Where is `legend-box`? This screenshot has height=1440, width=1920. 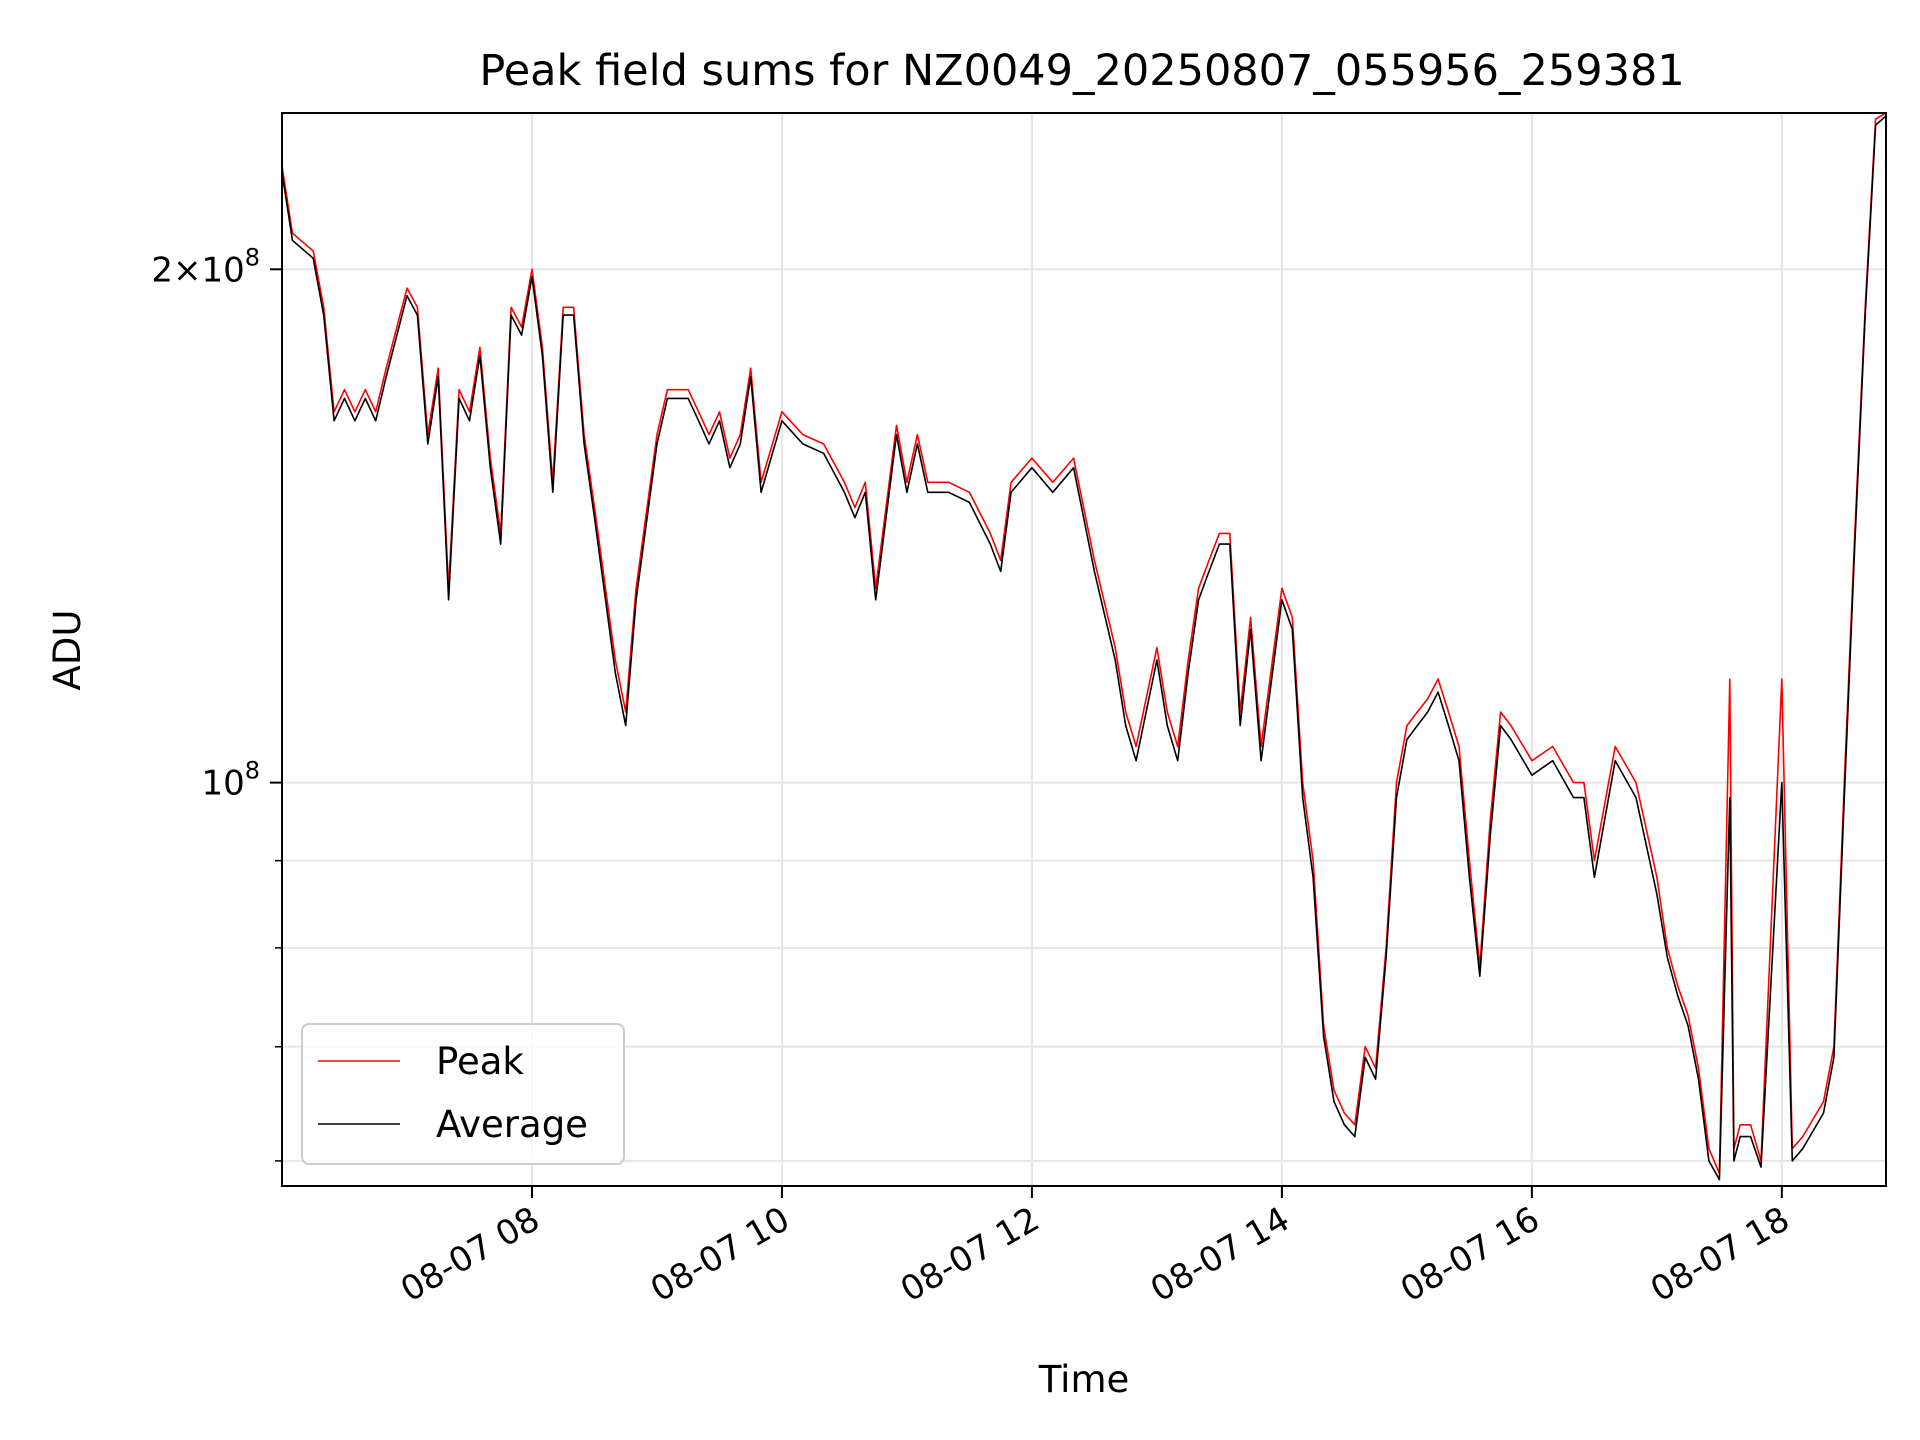
legend-box is located at coordinates (463, 1094).